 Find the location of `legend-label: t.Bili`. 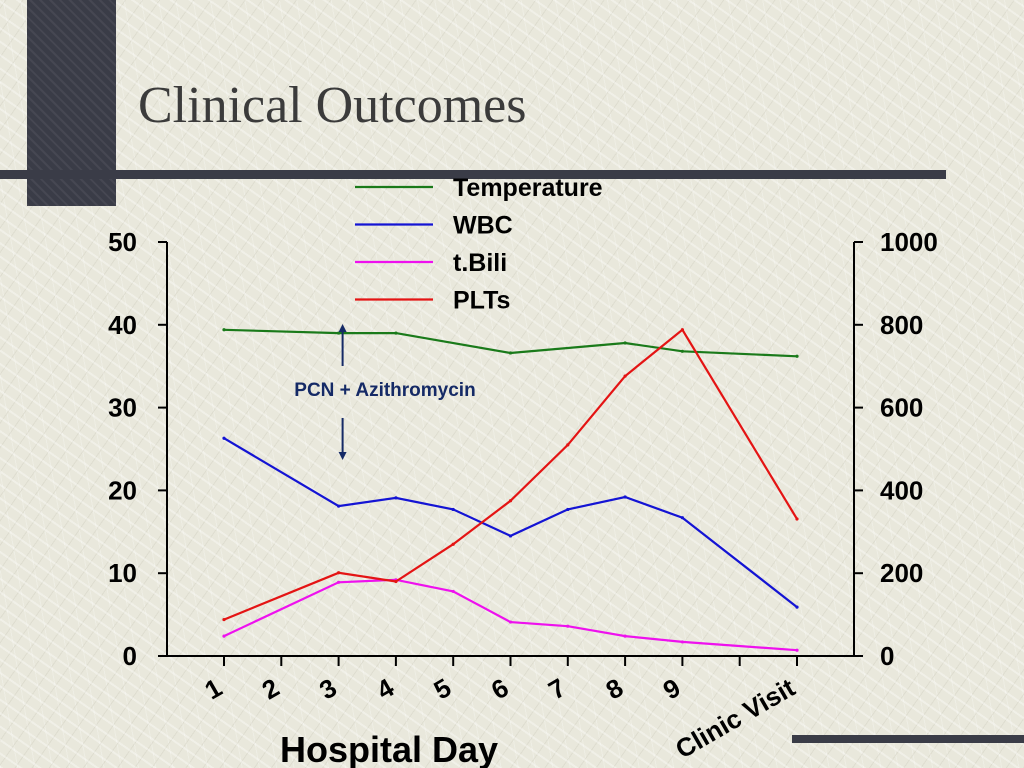

legend-label: t.Bili is located at coordinates (480, 263).